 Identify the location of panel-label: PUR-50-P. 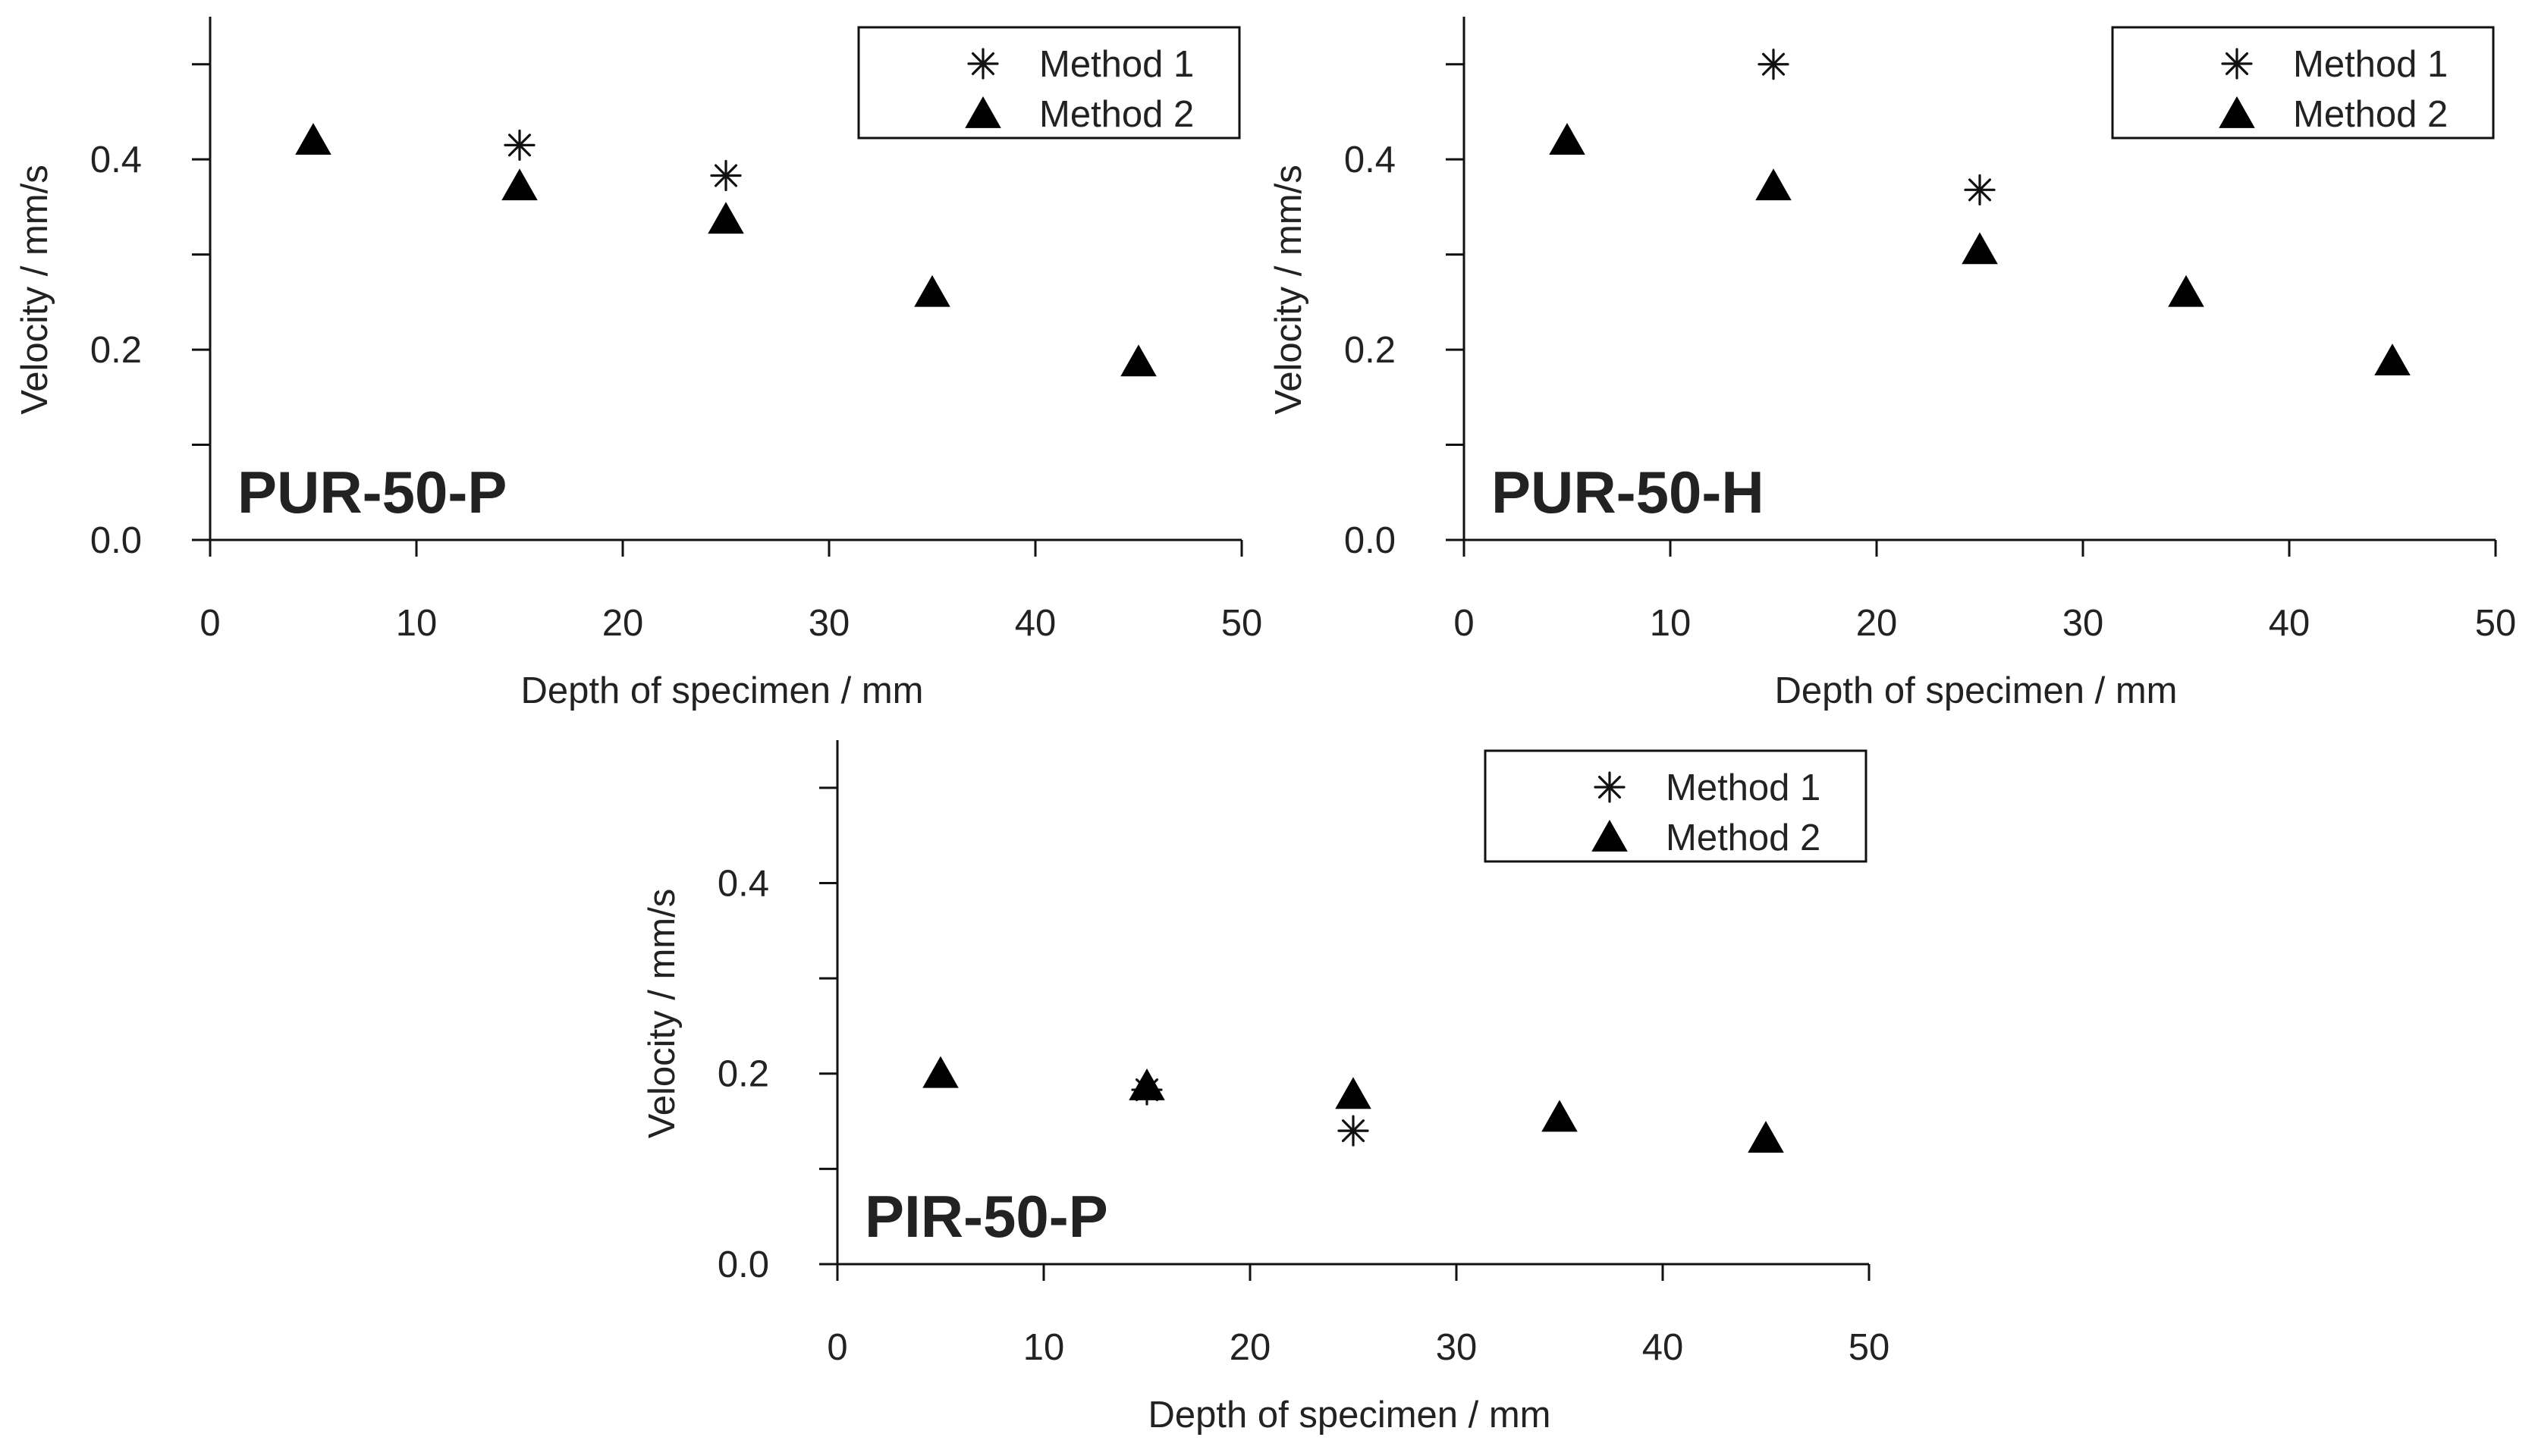
(372, 492).